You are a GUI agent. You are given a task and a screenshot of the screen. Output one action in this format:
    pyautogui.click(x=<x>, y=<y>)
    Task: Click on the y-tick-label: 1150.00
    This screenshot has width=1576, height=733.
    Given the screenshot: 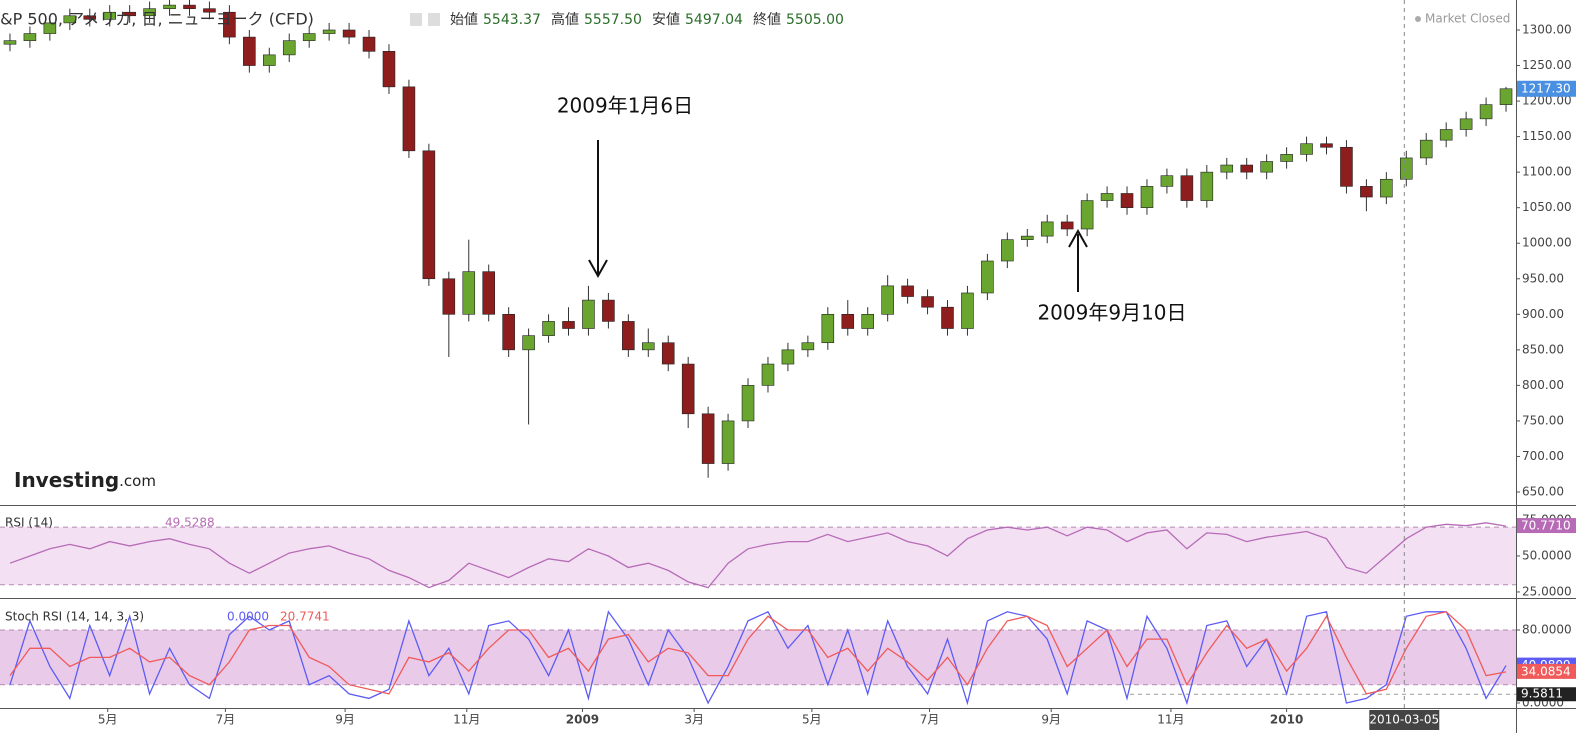 What is the action you would take?
    pyautogui.click(x=1547, y=136)
    